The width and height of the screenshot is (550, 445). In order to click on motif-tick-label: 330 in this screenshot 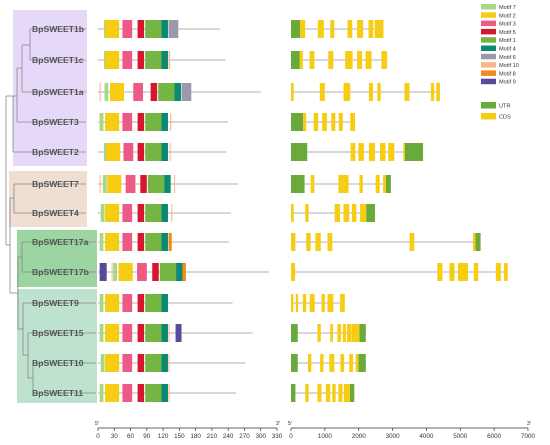, I will do `click(277, 436)`.